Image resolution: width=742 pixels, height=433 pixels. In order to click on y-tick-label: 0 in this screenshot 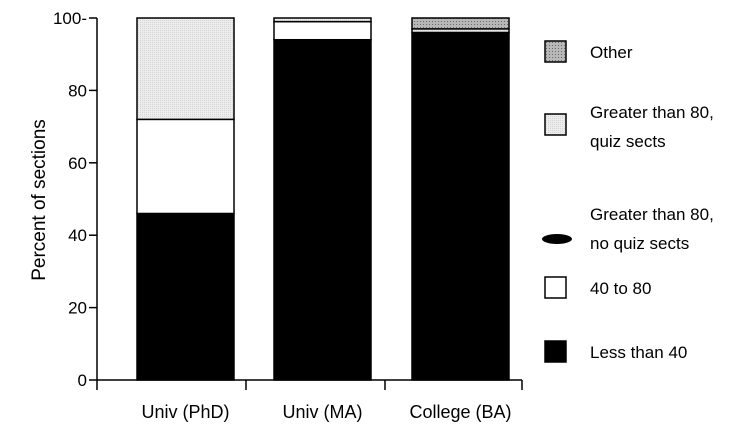, I will do `click(82, 380)`.